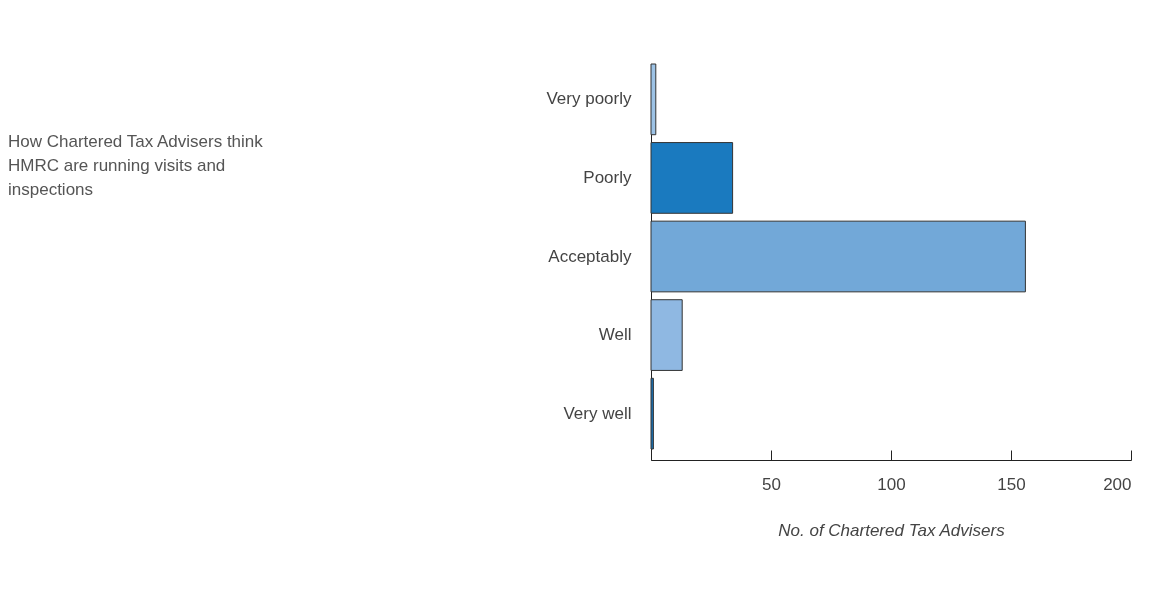  Describe the element at coordinates (607, 177) in the screenshot. I see `y-tick-label: Poorly` at that location.